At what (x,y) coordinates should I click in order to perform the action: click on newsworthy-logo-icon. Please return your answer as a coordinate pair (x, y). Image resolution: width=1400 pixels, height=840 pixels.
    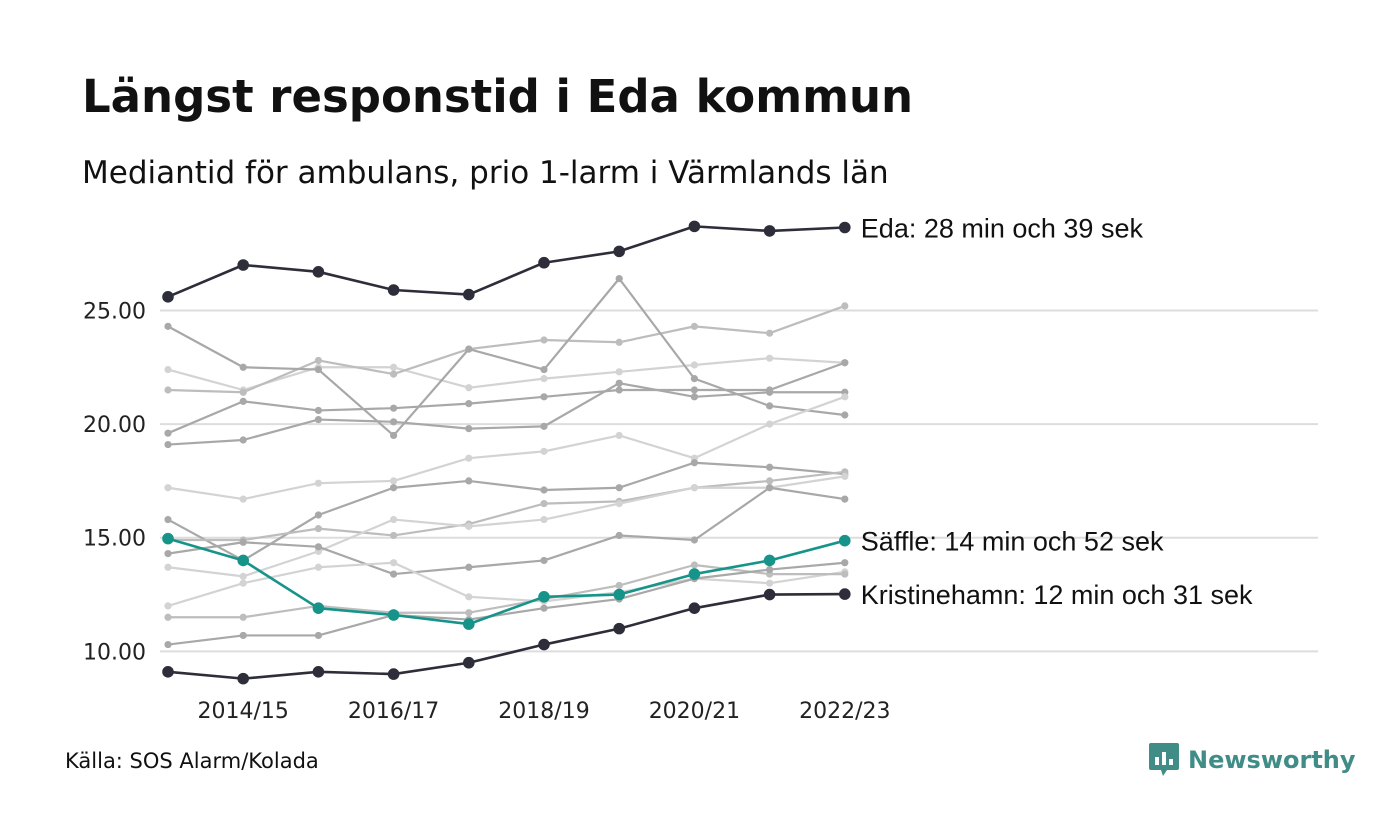
    Looking at the image, I should click on (1164, 759).